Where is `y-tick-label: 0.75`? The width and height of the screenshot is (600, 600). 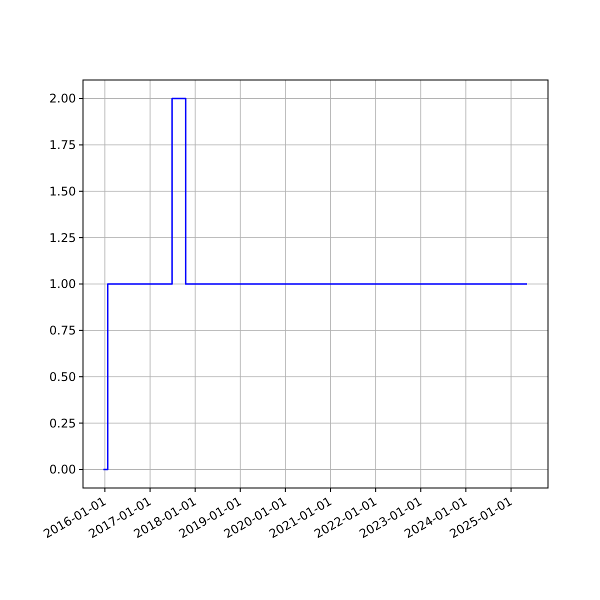
y-tick-label: 0.75 is located at coordinates (62, 331).